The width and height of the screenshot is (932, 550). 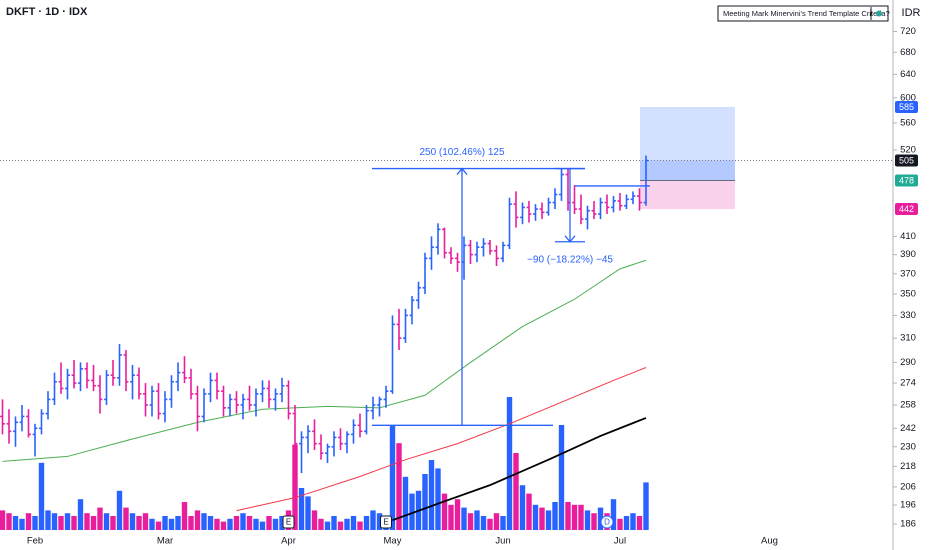 What do you see at coordinates (908, 383) in the screenshot?
I see `y-tick-label: 274` at bounding box center [908, 383].